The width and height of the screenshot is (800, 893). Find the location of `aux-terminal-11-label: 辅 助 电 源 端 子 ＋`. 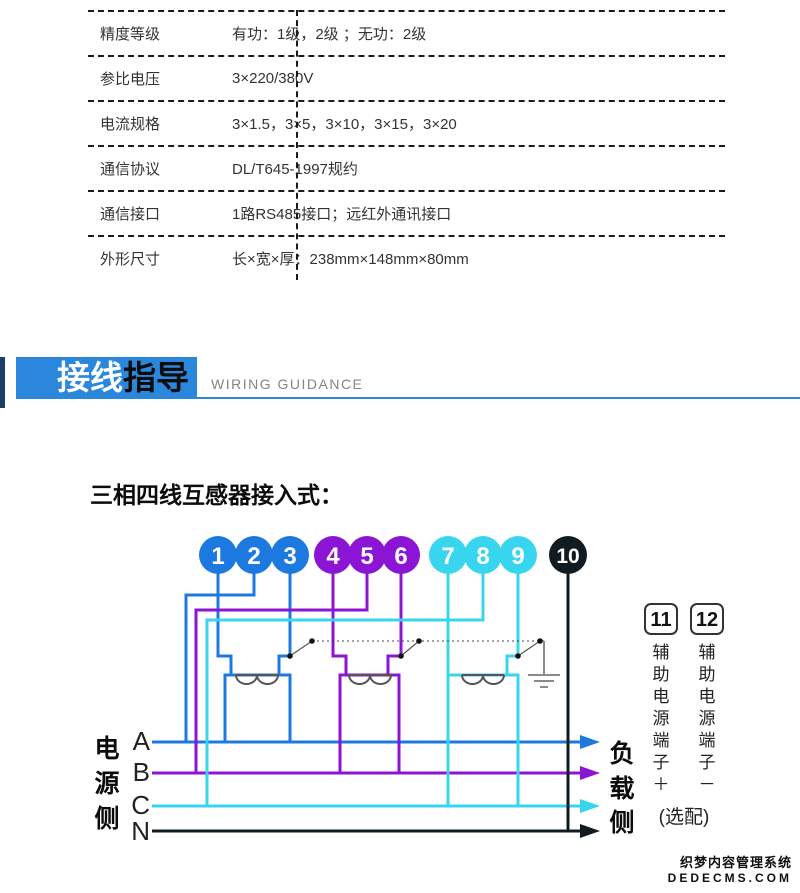

aux-terminal-11-label: 辅 助 电 源 端 子 ＋ is located at coordinates (661, 718).